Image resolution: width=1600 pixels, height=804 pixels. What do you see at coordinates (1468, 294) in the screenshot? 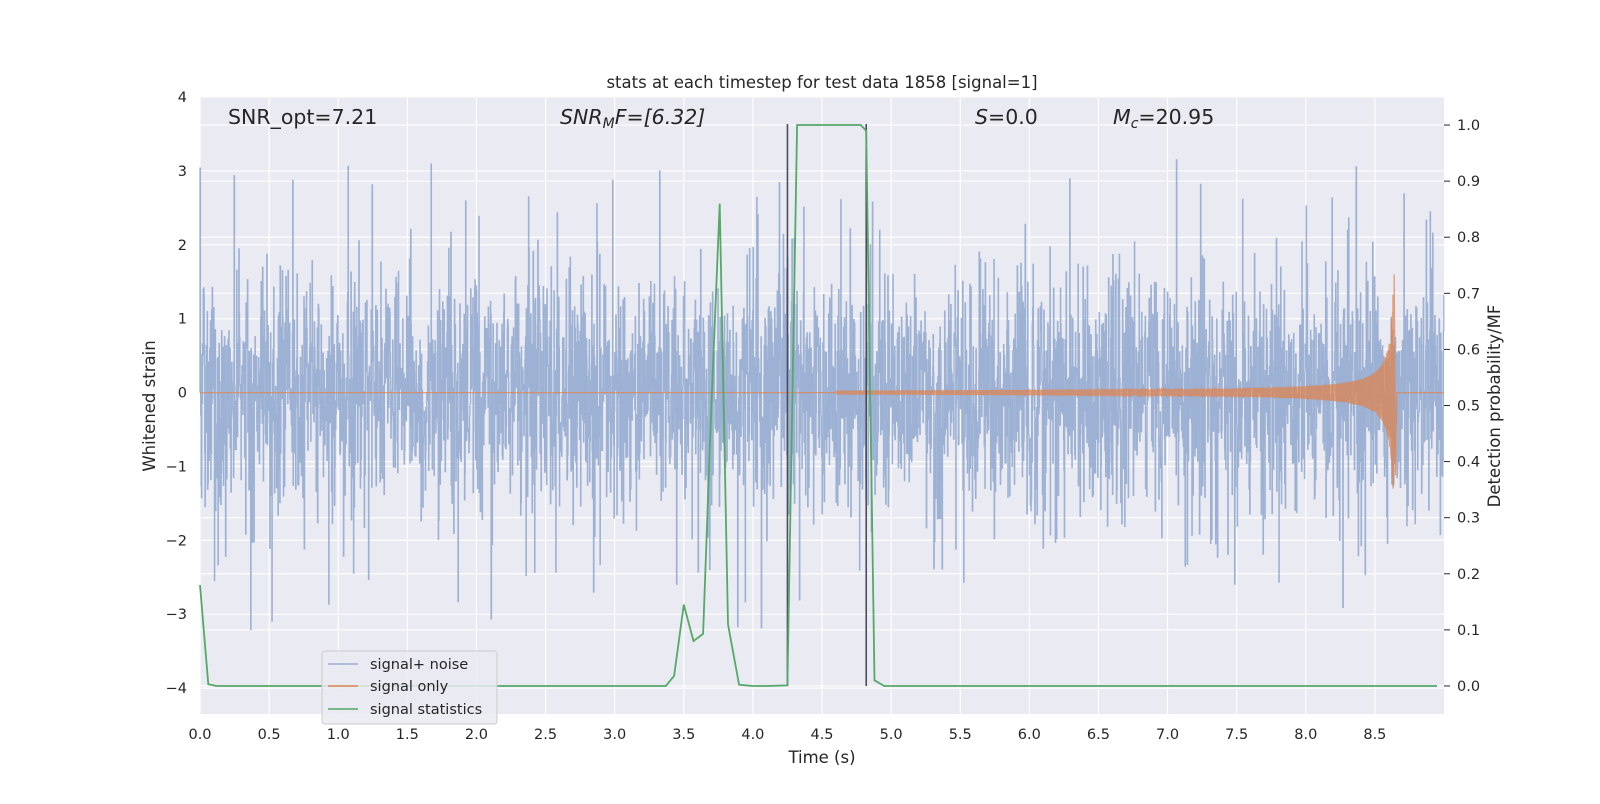
I see `y-right-tick-label: 0.7` at bounding box center [1468, 294].